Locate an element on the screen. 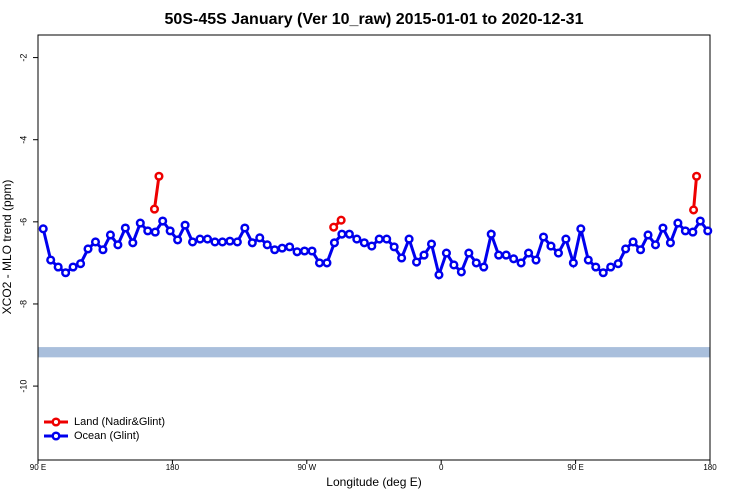  y-tick-label: -10 is located at coordinates (23, 386).